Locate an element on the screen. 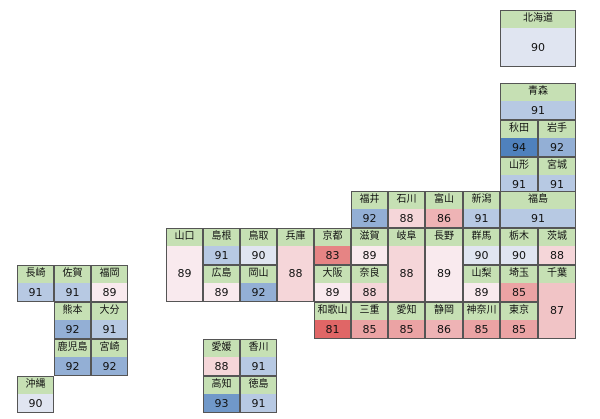 Image resolution: width=600 pixels, height=419 pixels. prefecture-name: 徳島 is located at coordinates (258, 386).